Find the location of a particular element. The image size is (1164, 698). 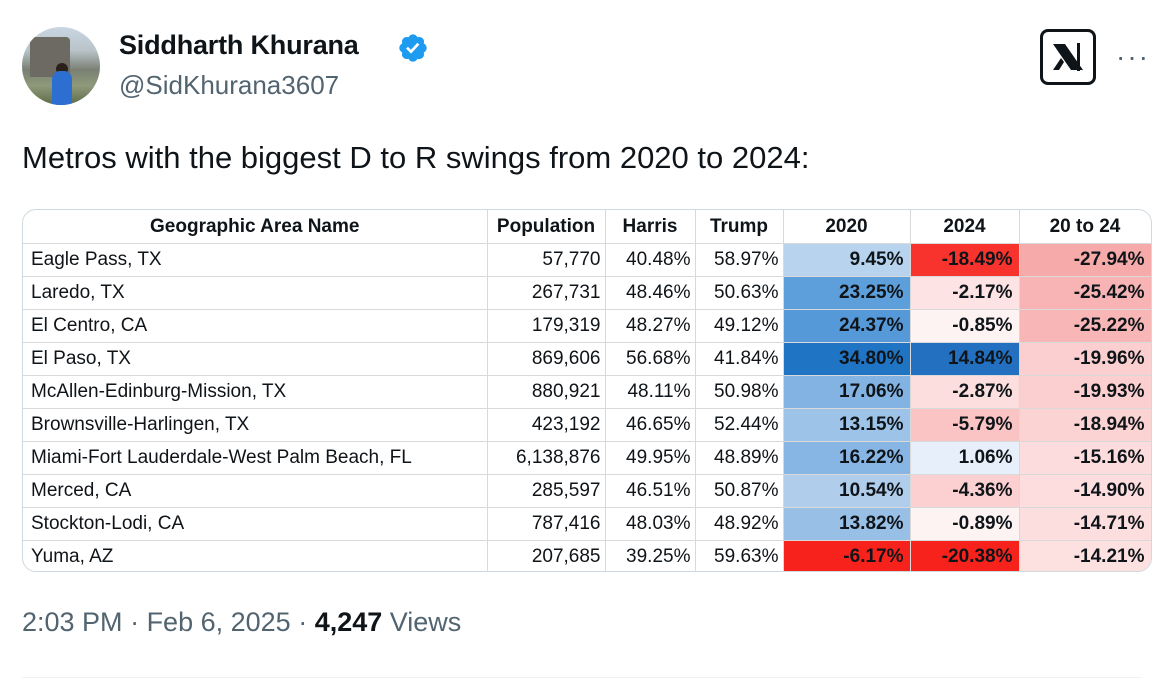

cell-change: -14.21% is located at coordinates (1085, 555).